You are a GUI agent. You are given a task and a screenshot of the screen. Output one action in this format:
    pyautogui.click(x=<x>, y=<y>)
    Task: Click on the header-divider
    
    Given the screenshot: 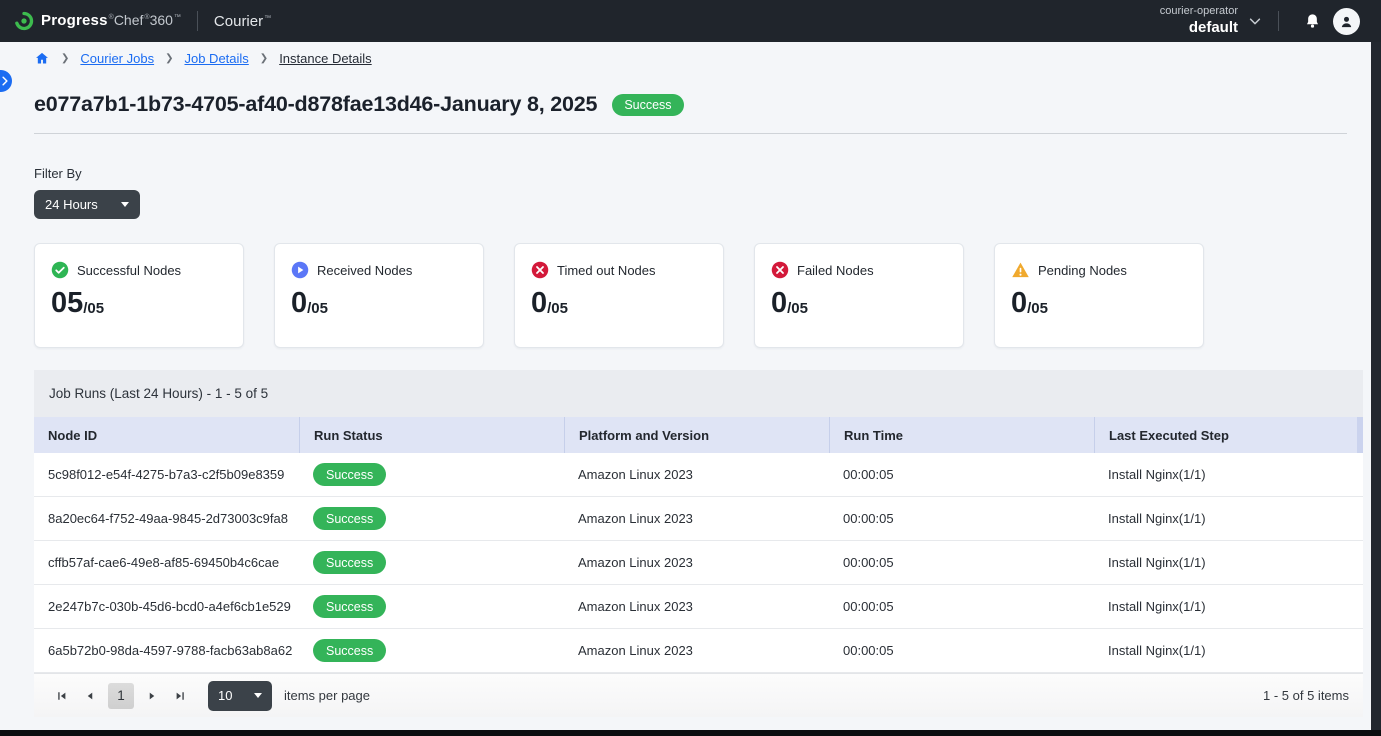 What is the action you would take?
    pyautogui.click(x=197, y=21)
    